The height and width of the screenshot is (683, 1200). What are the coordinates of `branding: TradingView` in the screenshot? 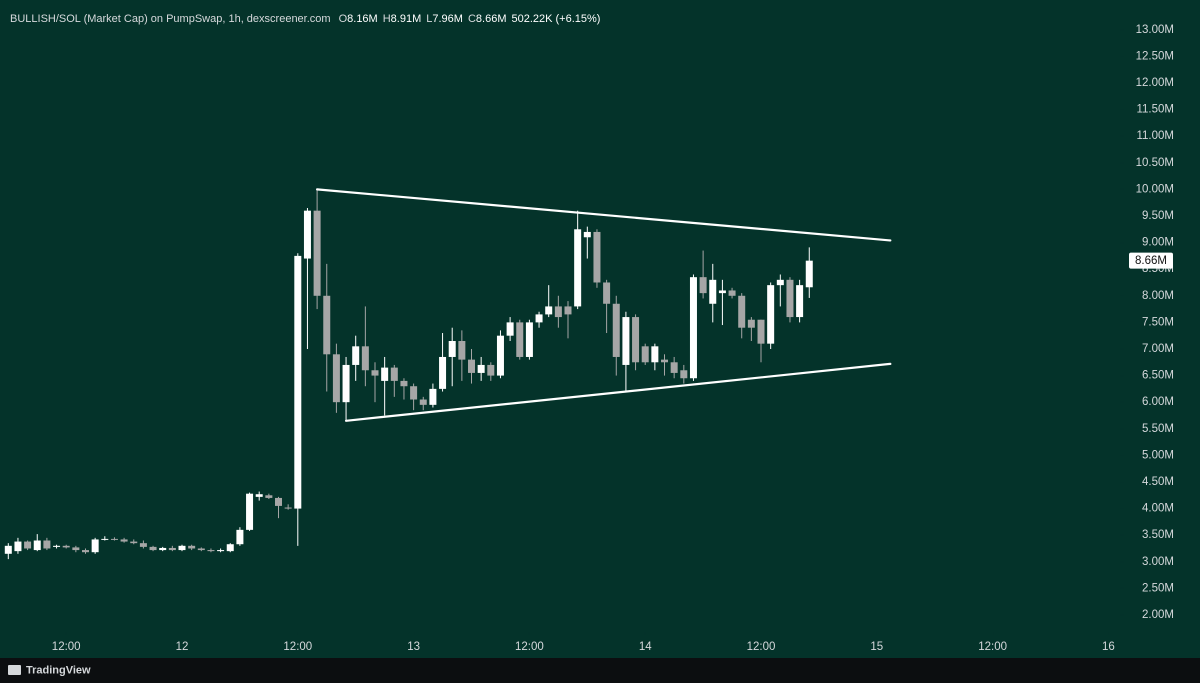 It's located at (58, 670).